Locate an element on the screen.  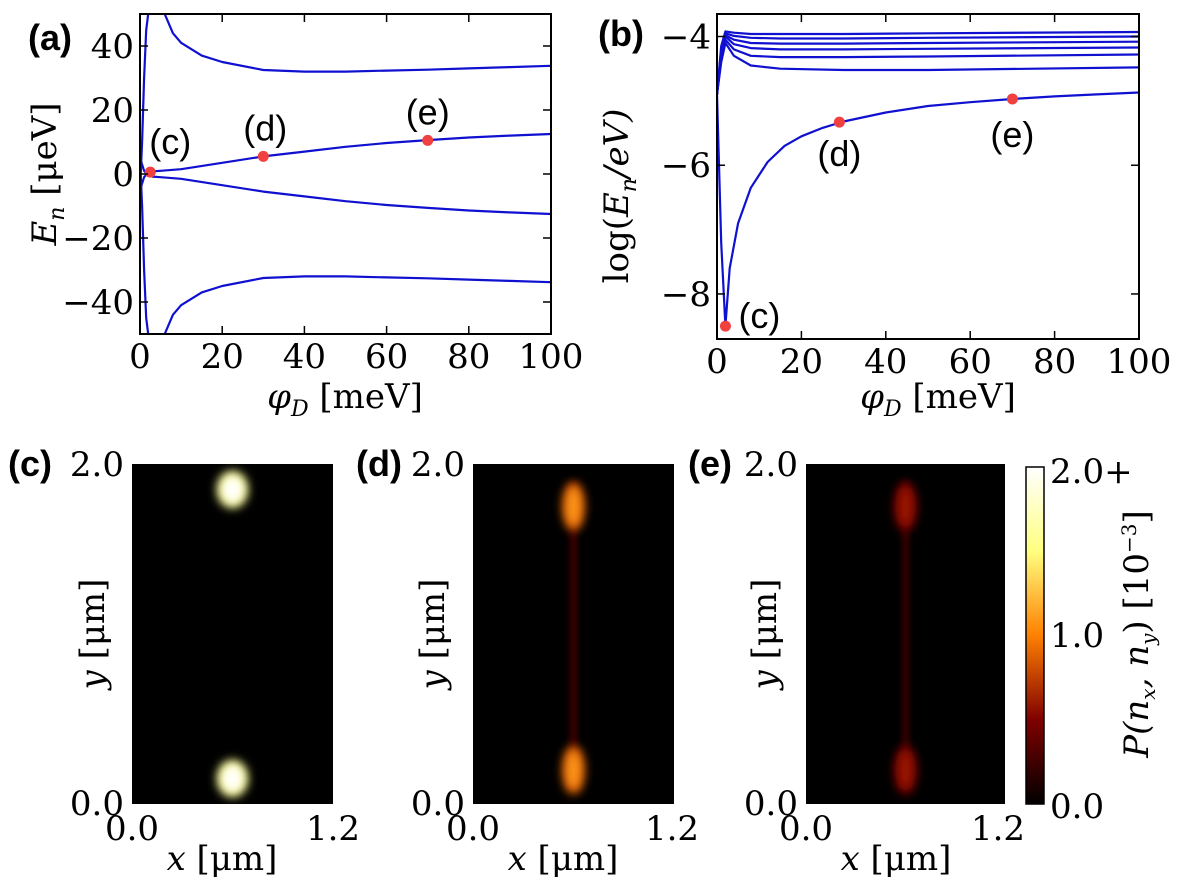
panel-a-ylabel-unit: [μeV] is located at coordinates (45, 154).